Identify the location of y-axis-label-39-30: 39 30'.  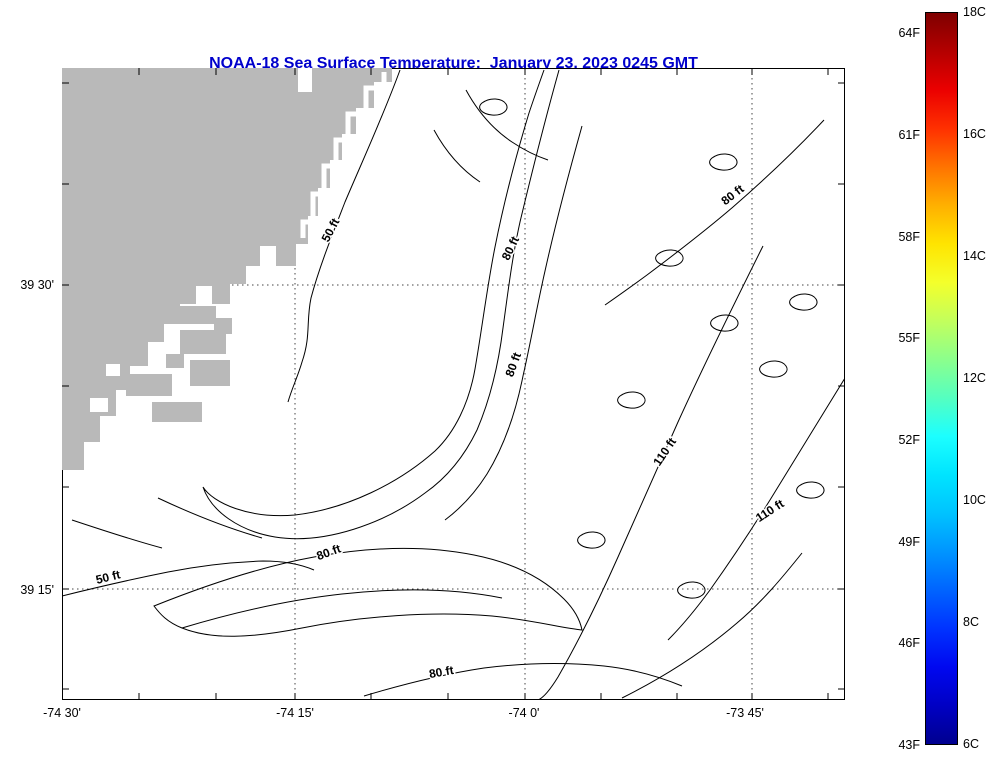
(37, 285).